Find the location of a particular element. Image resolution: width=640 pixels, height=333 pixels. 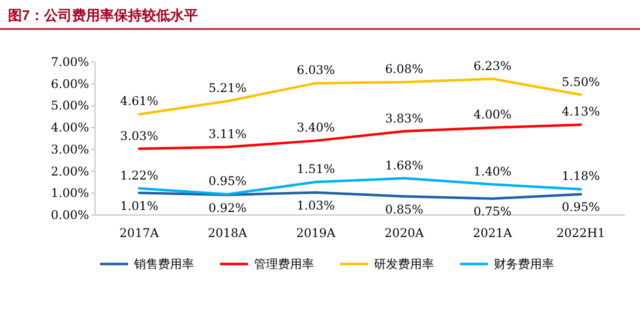

y-tick-label: 5.00% is located at coordinates (69, 105).